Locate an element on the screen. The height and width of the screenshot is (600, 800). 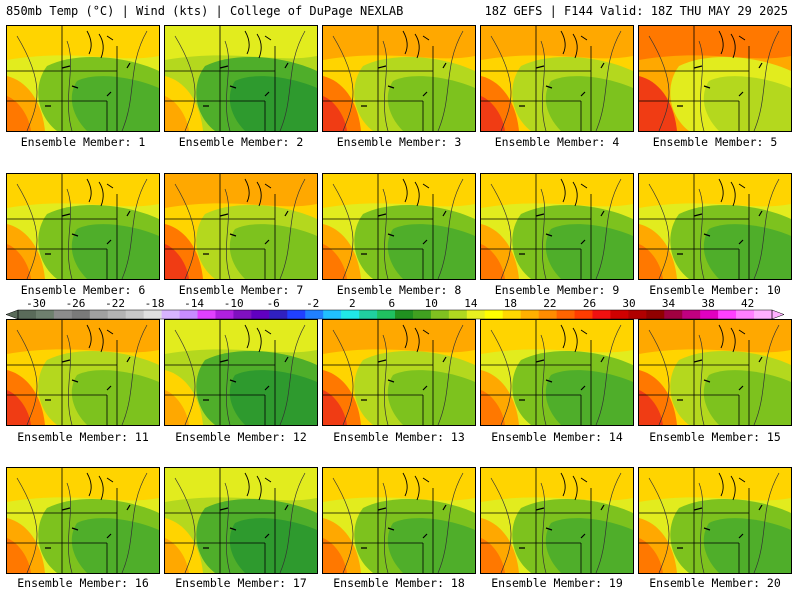
colorbar-tick-label: -30 is located at coordinates (36, 303).